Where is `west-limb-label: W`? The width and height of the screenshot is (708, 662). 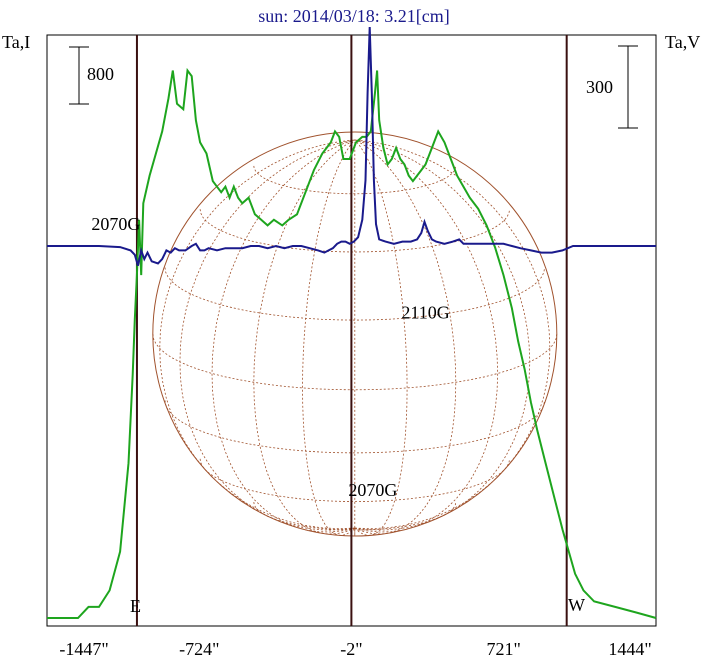
west-limb-label: W is located at coordinates (576, 605).